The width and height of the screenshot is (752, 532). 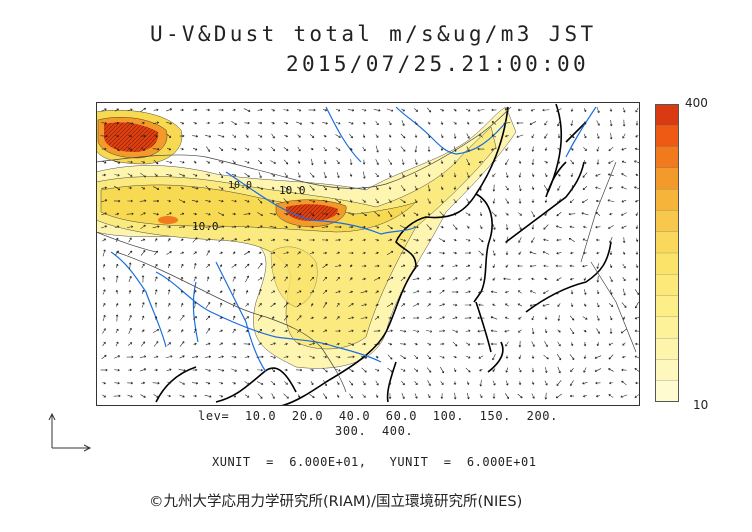 What do you see at coordinates (696, 103) in the screenshot?
I see `colorbar-max-label: 400` at bounding box center [696, 103].